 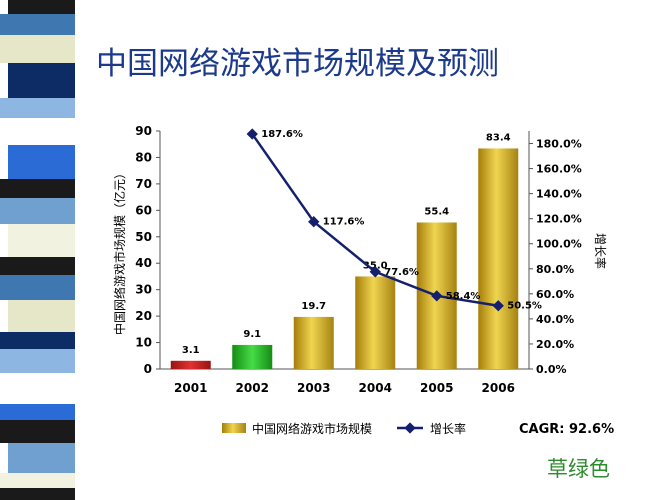 What do you see at coordinates (436, 211) in the screenshot?
I see `bar-label-2005: 55.4` at bounding box center [436, 211].